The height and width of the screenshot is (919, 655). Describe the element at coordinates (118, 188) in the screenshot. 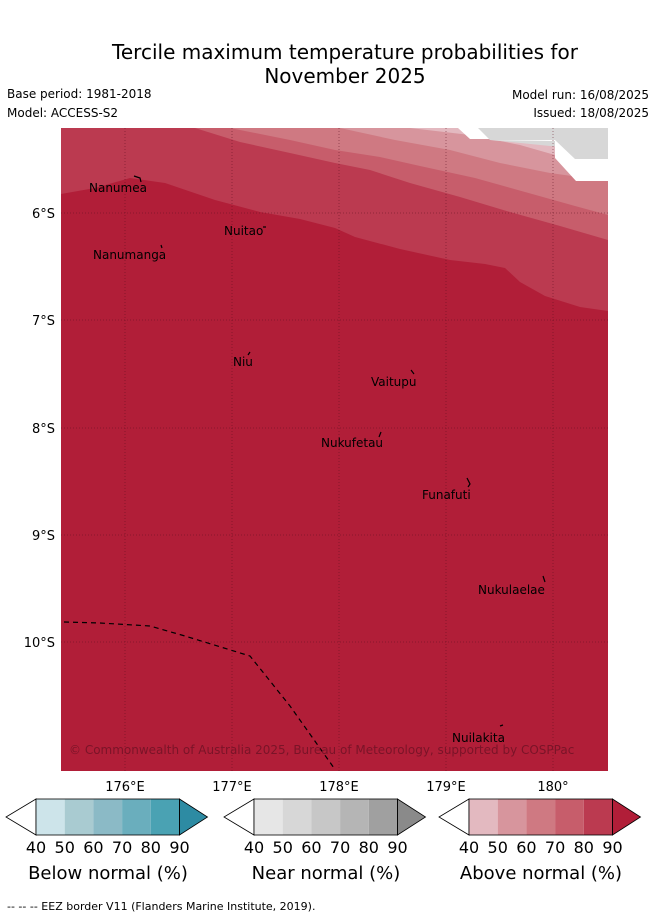

I see `place-label: Nanumea` at that location.